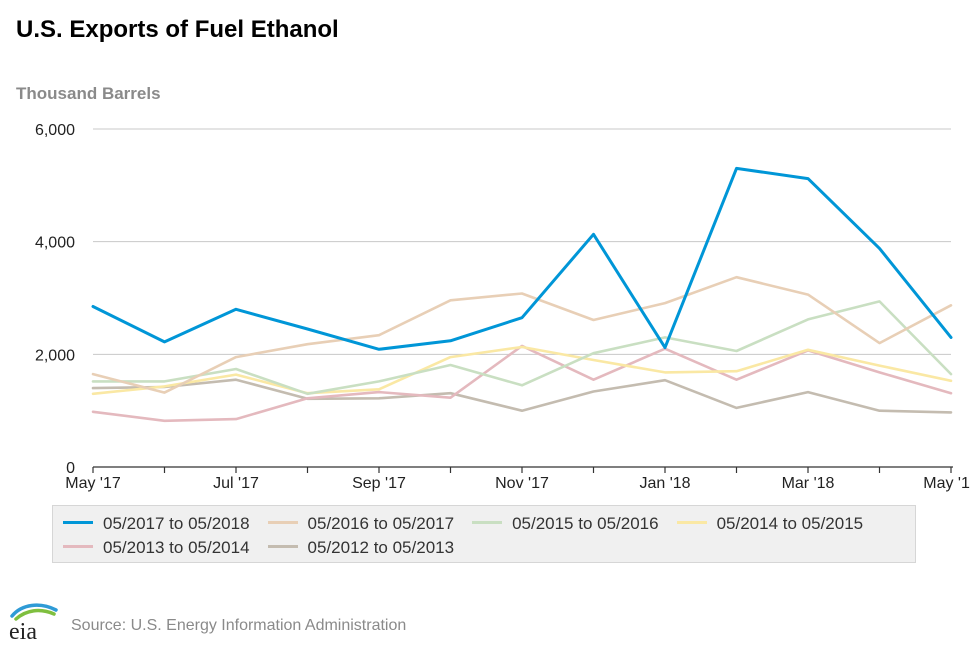 This screenshot has width=970, height=647. Describe the element at coordinates (176, 547) in the screenshot. I see `legend-label: 05/2013 to 05/2014` at that location.